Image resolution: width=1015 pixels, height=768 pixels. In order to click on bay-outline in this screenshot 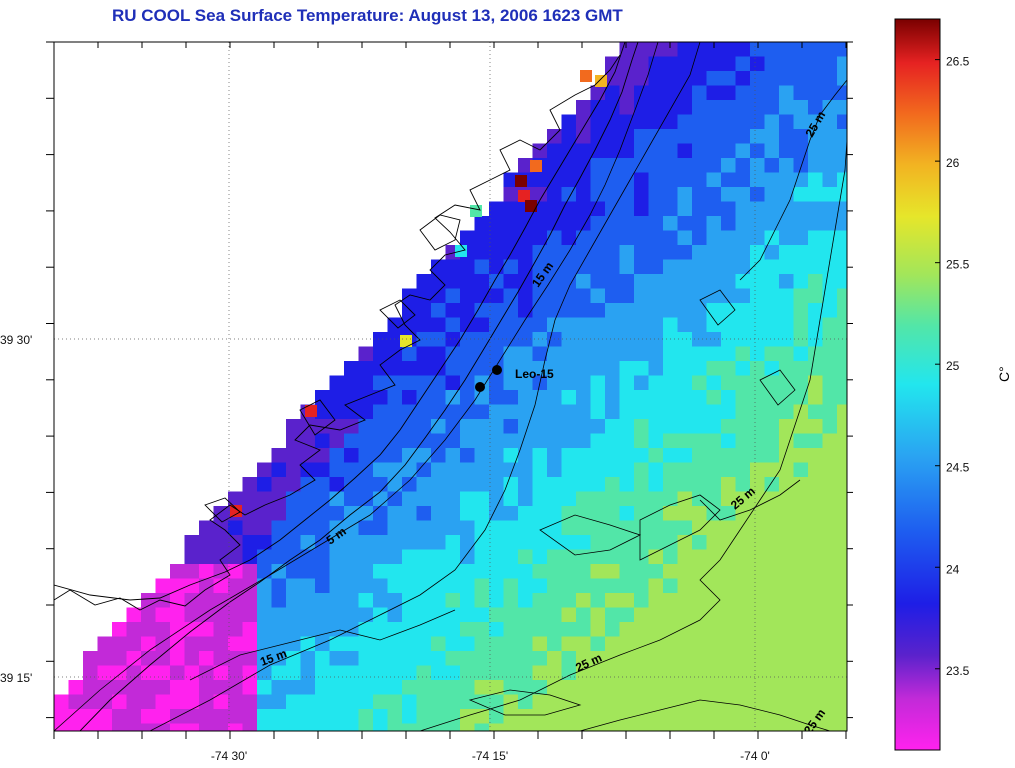, I will do `click(440, 232)`.